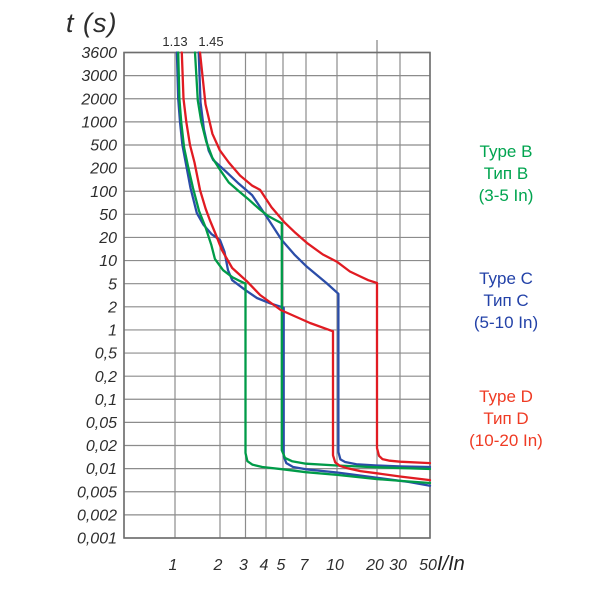  I want to click on y-tick-label: 20, so click(107, 238).